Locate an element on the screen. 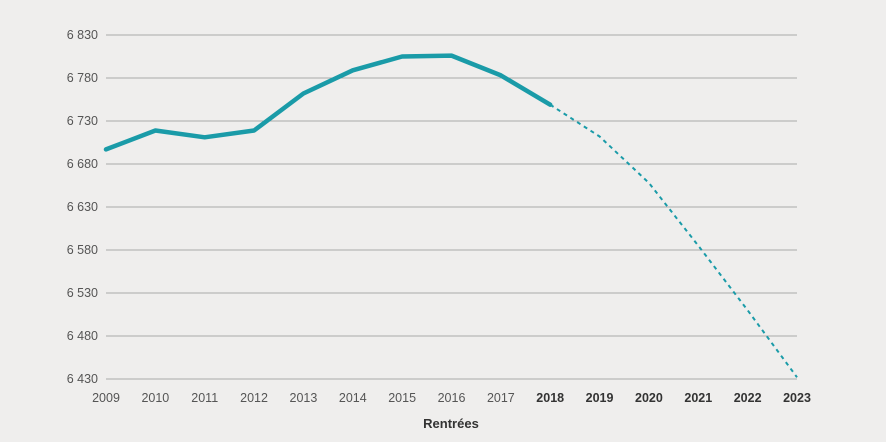  x-axis-label: Rentrées is located at coordinates (451, 423).